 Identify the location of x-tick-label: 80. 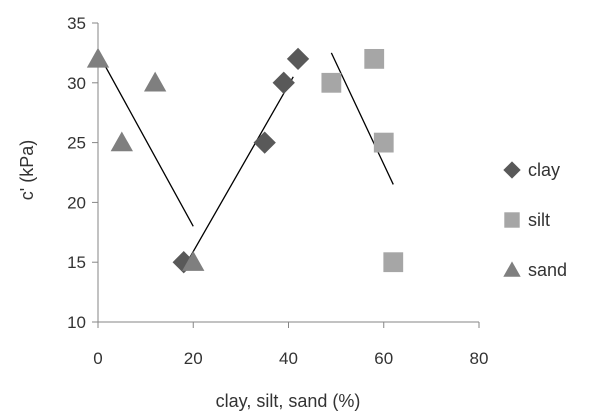
(479, 358).